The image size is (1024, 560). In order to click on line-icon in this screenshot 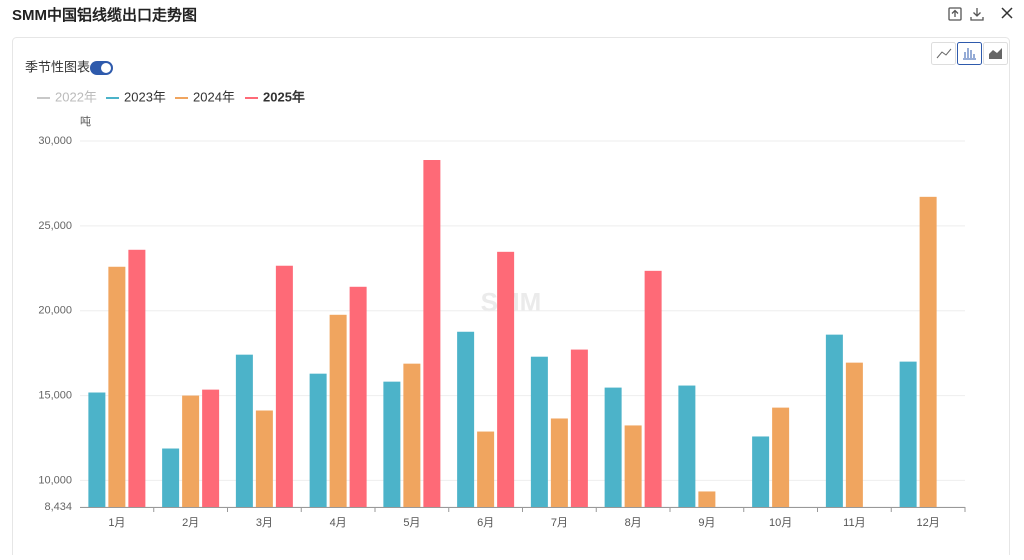, I will do `click(944, 53)`.